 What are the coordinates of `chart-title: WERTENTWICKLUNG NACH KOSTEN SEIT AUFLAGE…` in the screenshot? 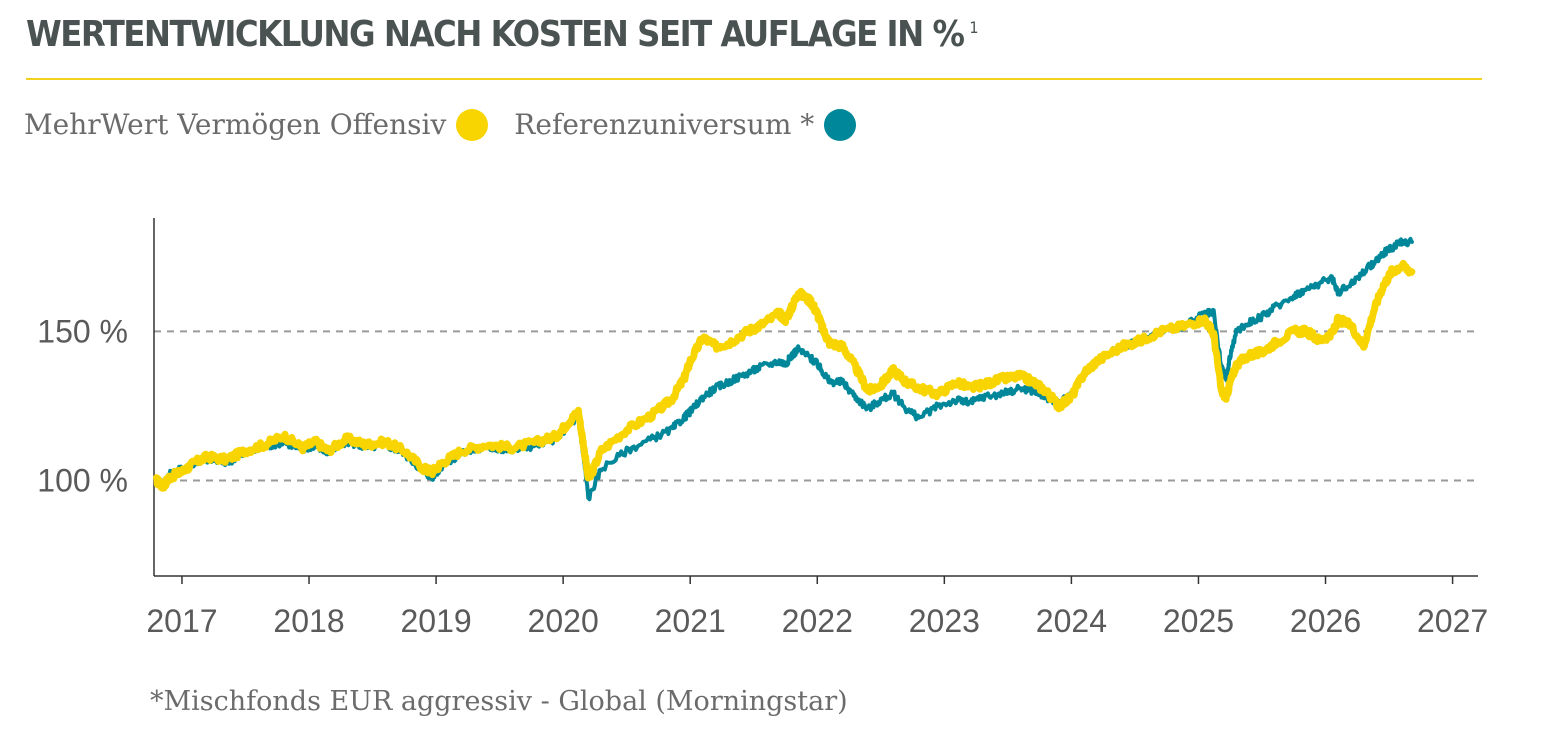 It's located at (502, 34).